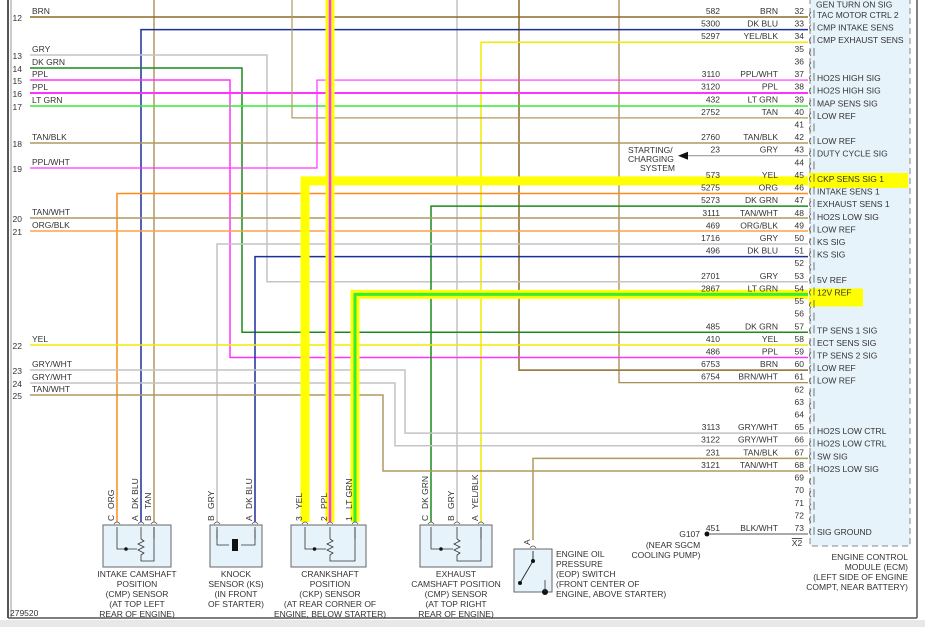 This screenshot has height=627, width=925. I want to click on ecm-pin-function-label: HO2S LOW CTRL, so click(852, 444).